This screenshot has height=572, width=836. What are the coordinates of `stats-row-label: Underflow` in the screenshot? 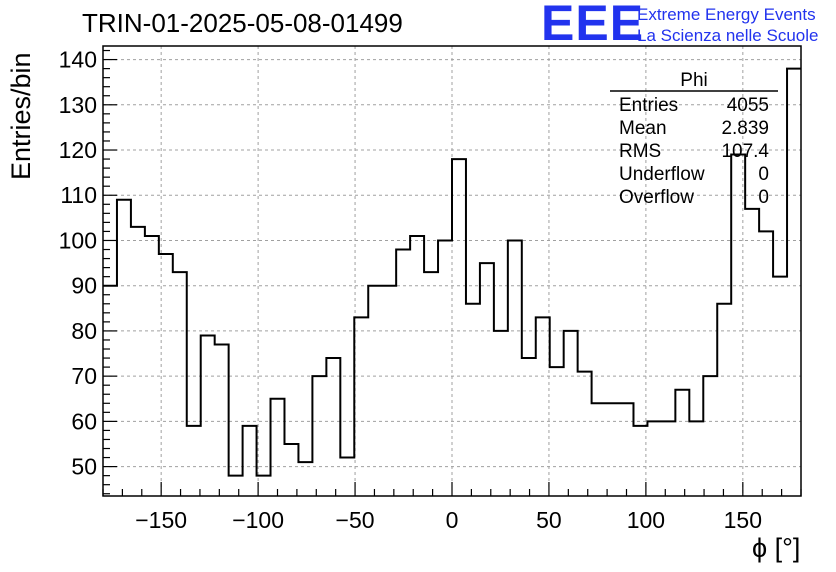 It's located at (662, 174).